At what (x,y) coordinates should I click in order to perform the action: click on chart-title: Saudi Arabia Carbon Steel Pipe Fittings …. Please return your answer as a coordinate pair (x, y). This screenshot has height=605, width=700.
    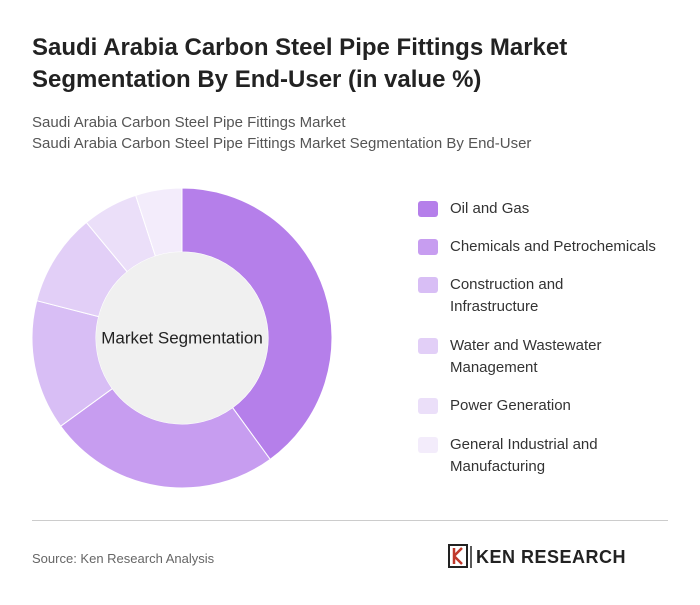
    Looking at the image, I should click on (300, 63).